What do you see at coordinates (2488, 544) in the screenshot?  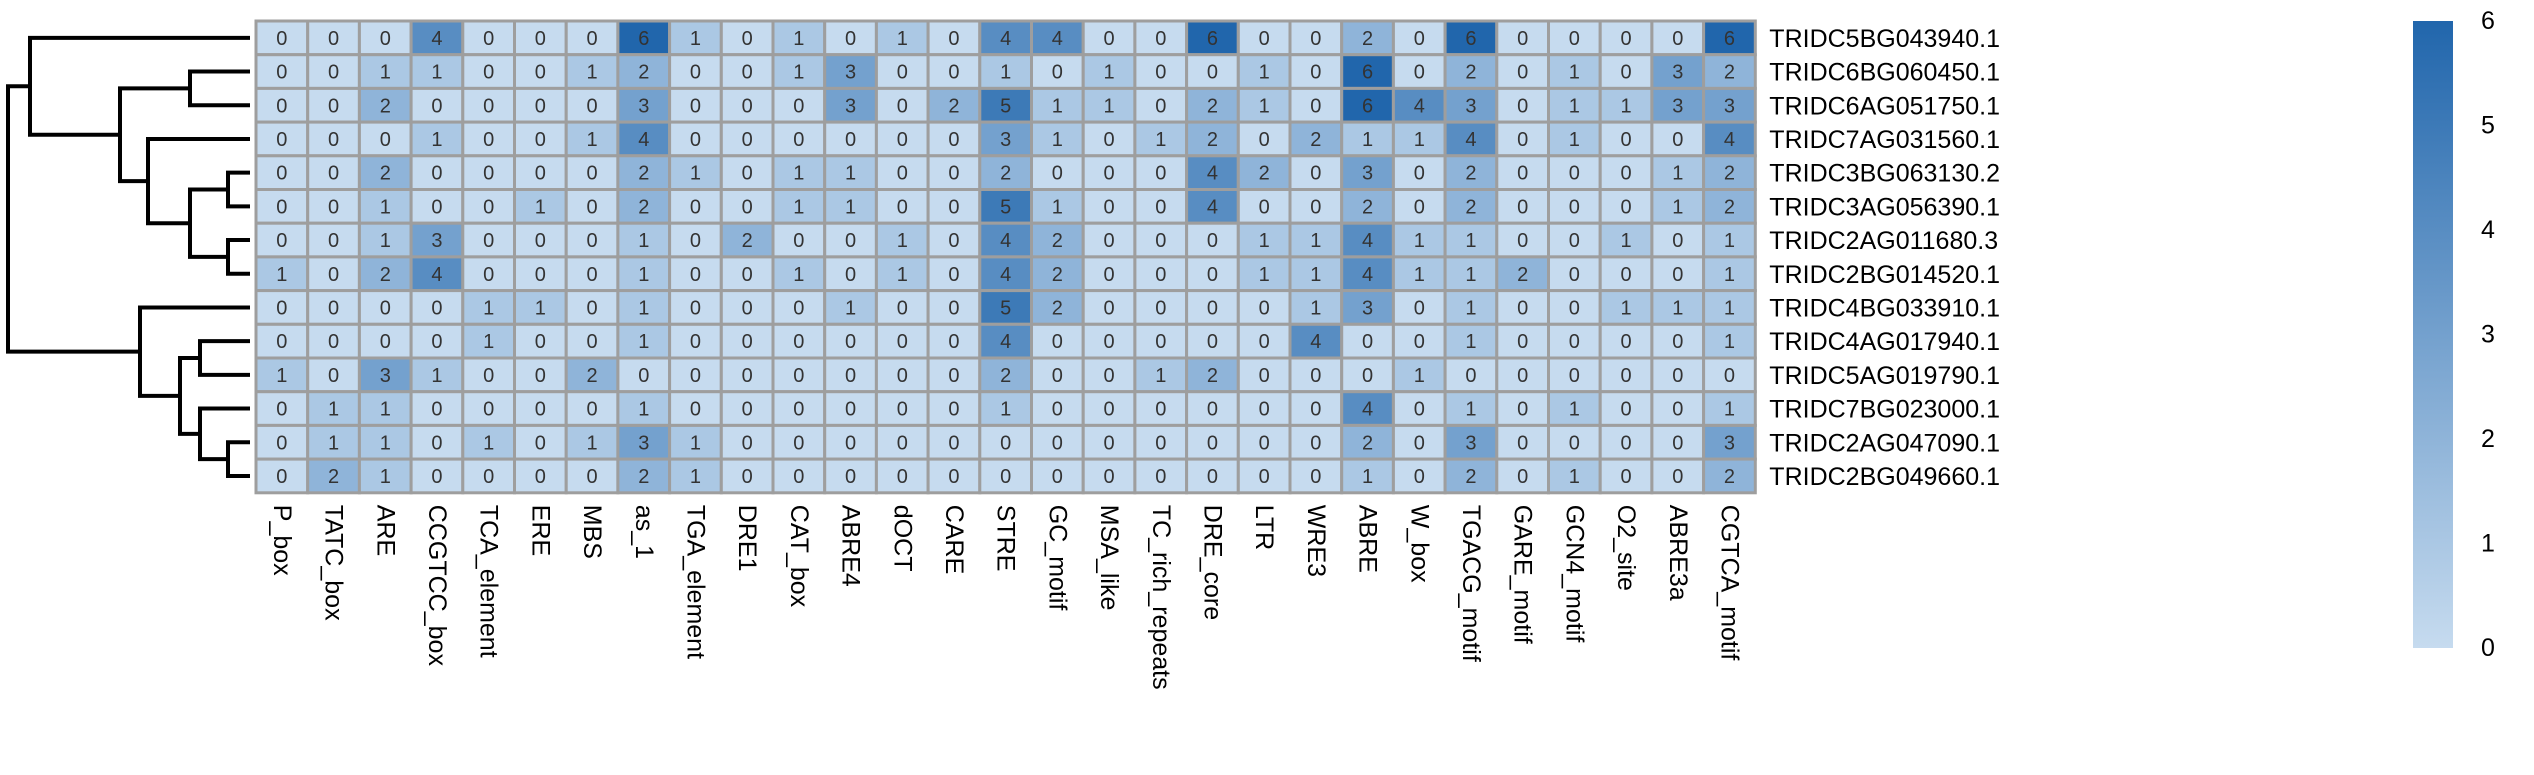 I see `legend-tick-label: 1` at bounding box center [2488, 544].